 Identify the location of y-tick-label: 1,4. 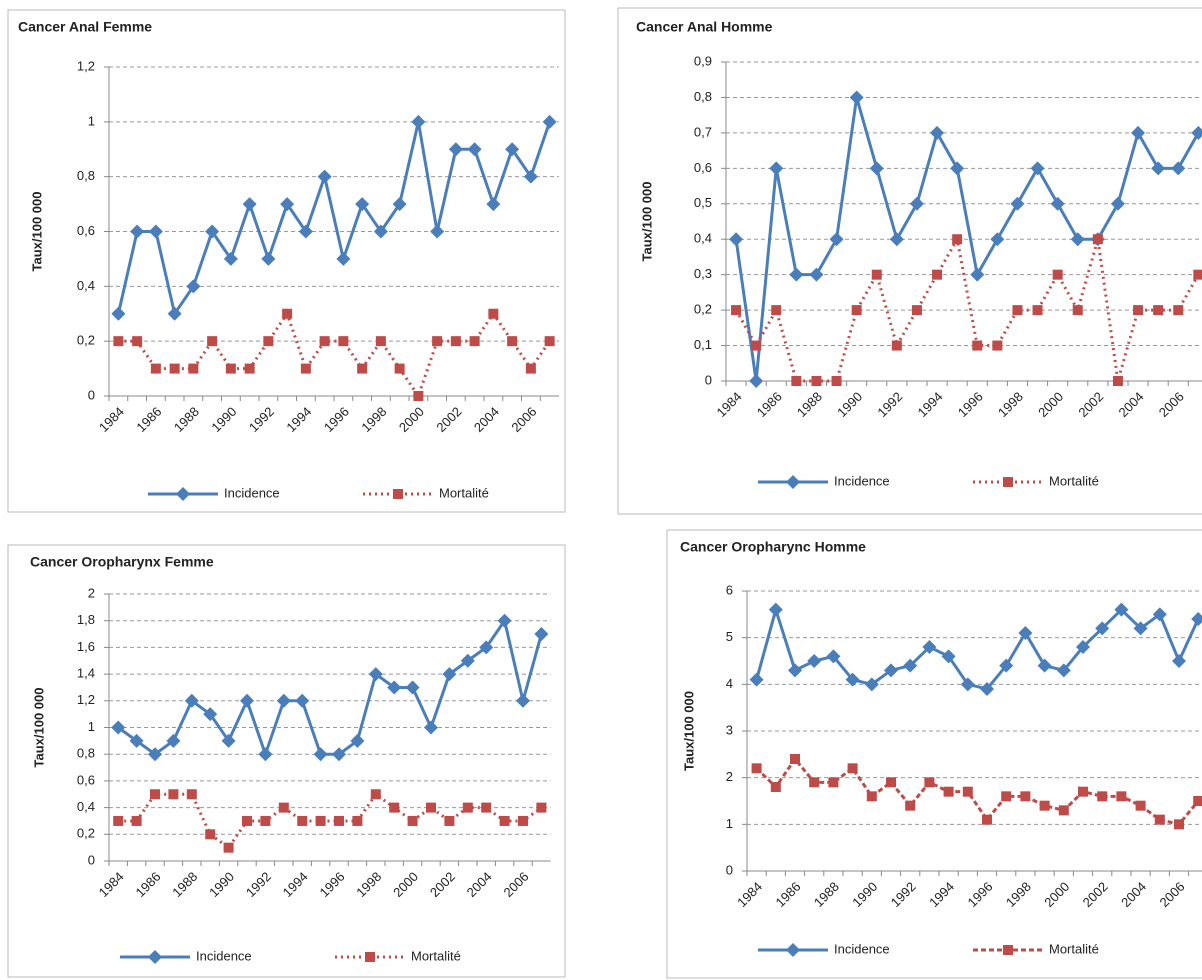
(86, 673).